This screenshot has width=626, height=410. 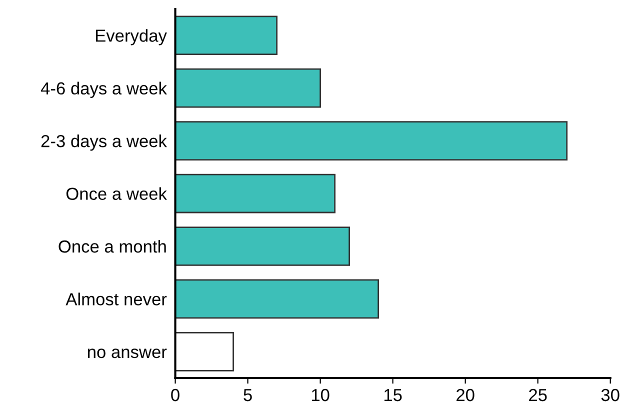 I want to click on y-tick-label: no answer, so click(x=127, y=353).